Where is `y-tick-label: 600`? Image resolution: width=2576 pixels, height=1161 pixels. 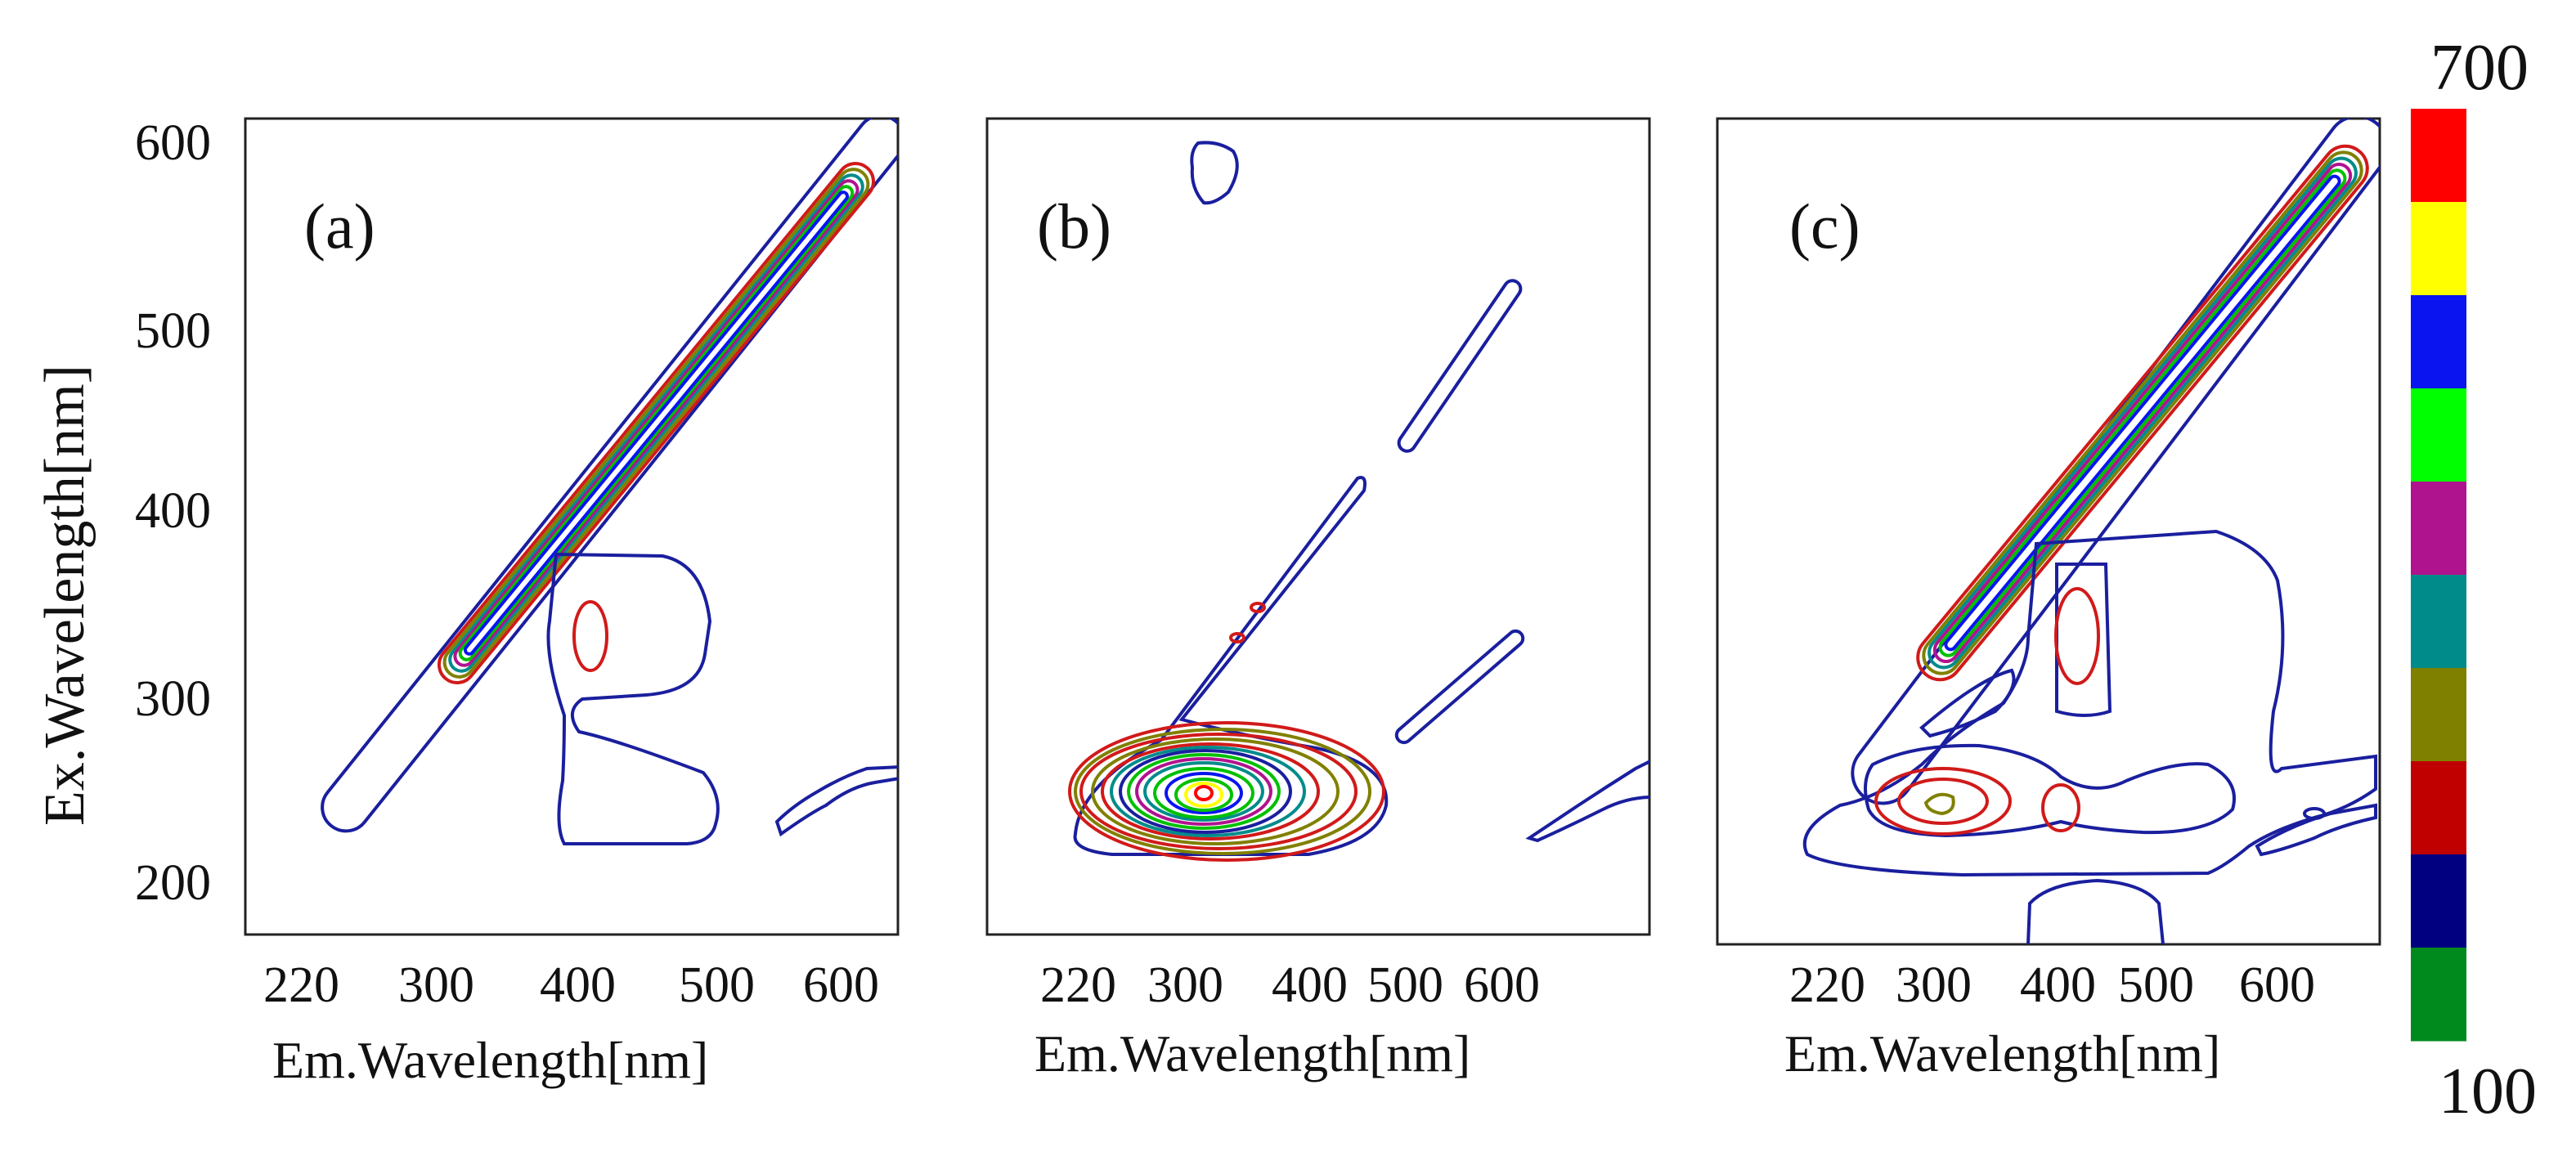 y-tick-label: 600 is located at coordinates (173, 143).